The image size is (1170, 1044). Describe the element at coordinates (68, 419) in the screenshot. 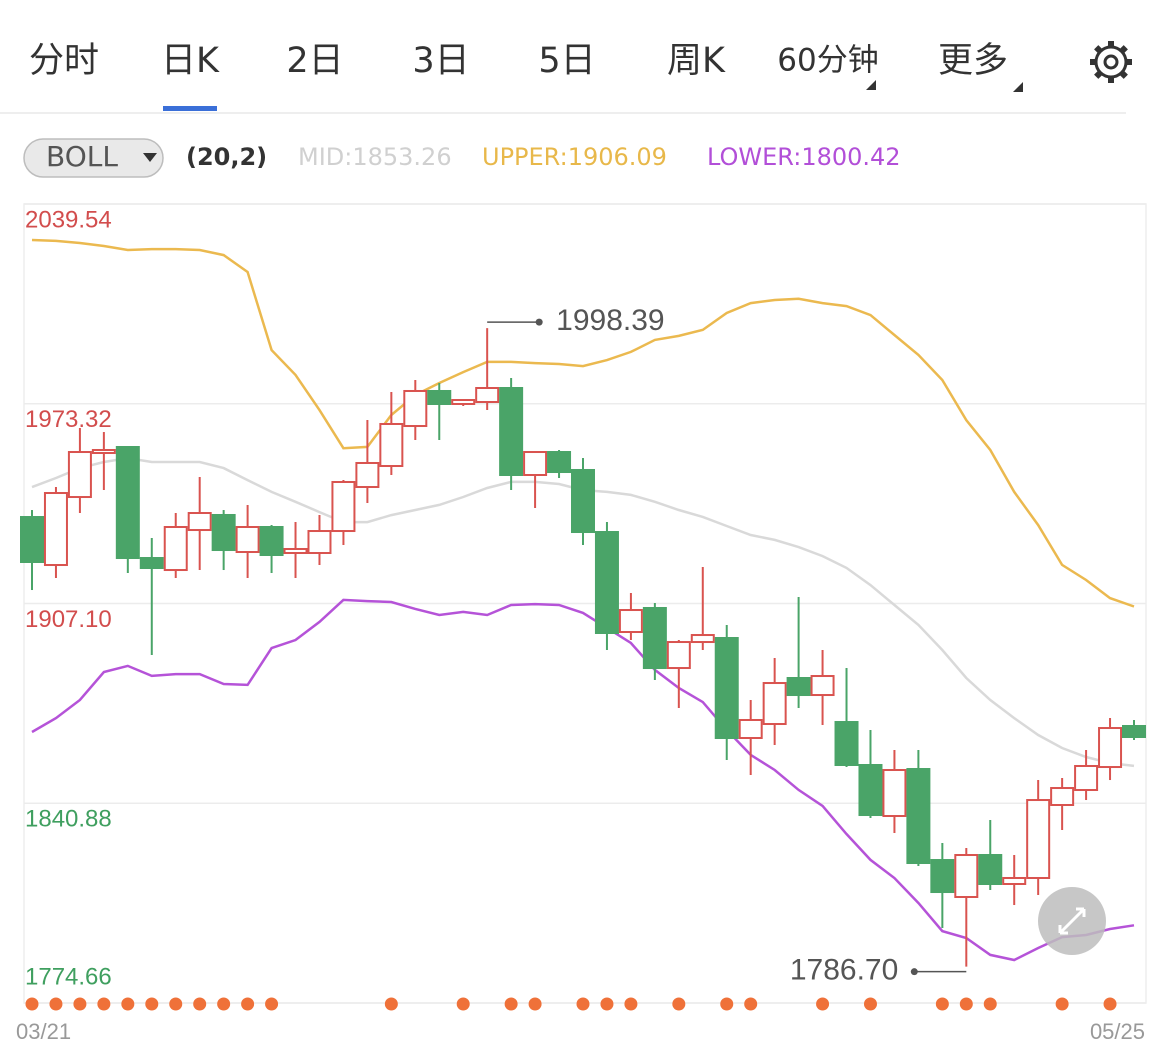

I see `y-tick-label: 1973.32` at that location.